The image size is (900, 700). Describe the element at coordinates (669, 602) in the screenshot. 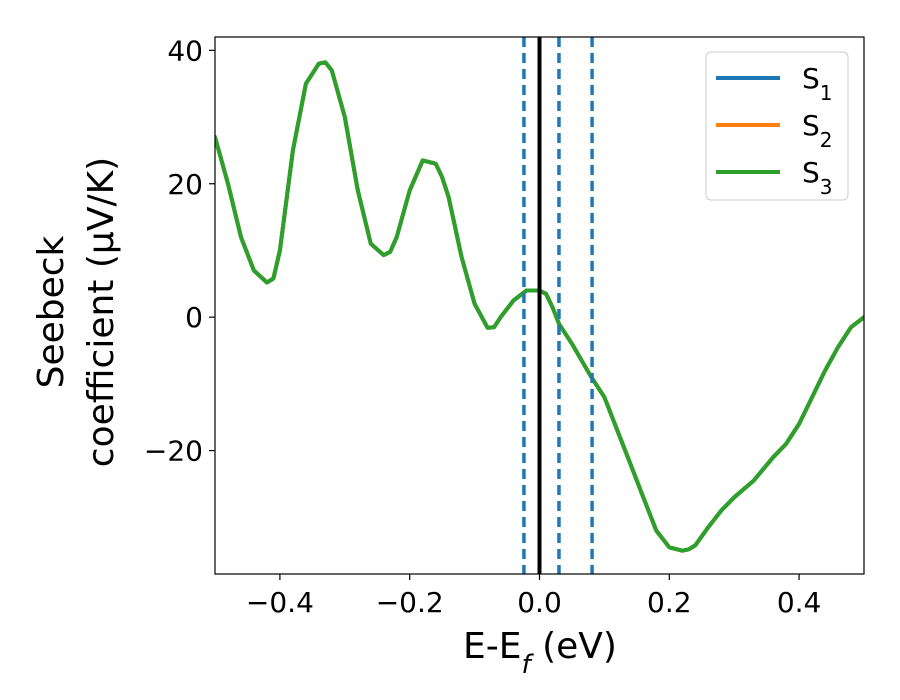

I see `x-tick-label: 0.2` at that location.